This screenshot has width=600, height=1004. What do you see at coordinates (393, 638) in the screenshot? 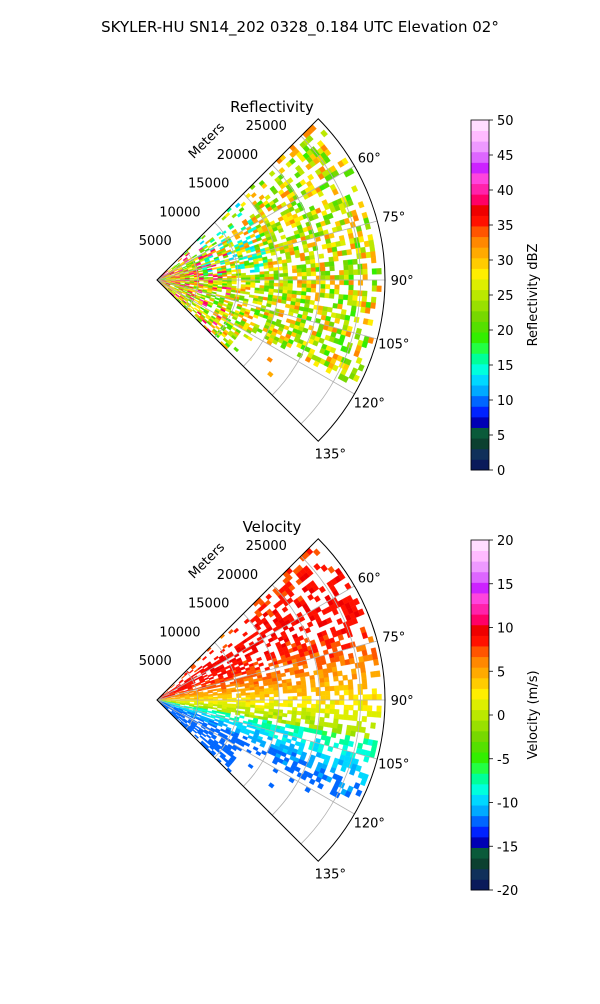
I see `azimuth-tick-label: 75°` at bounding box center [393, 638].